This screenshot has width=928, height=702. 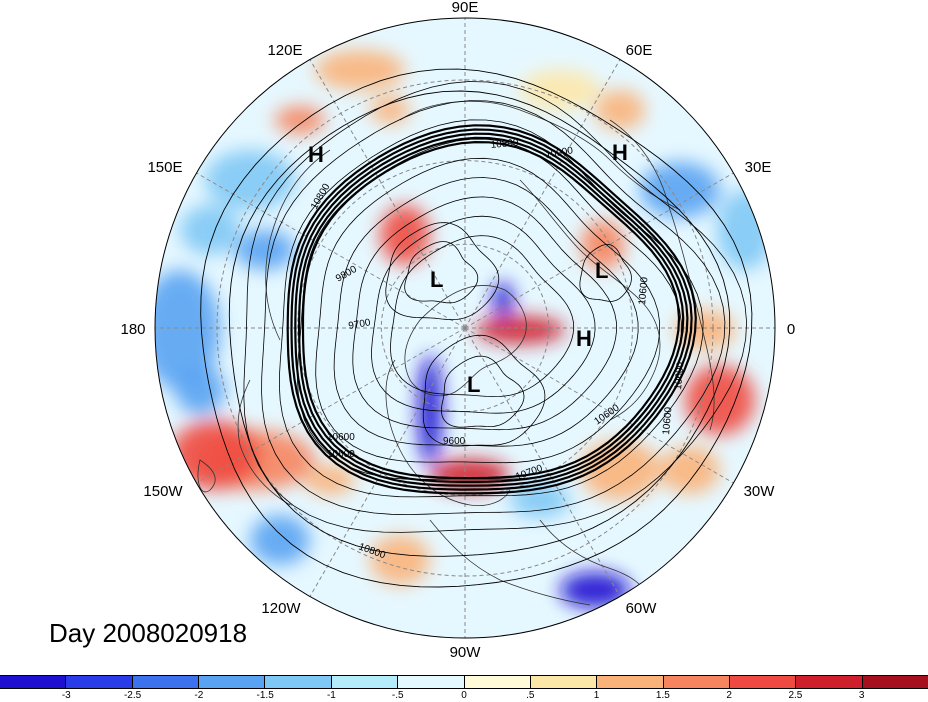 What do you see at coordinates (164, 167) in the screenshot?
I see `lon-label-150e: 150E` at bounding box center [164, 167].